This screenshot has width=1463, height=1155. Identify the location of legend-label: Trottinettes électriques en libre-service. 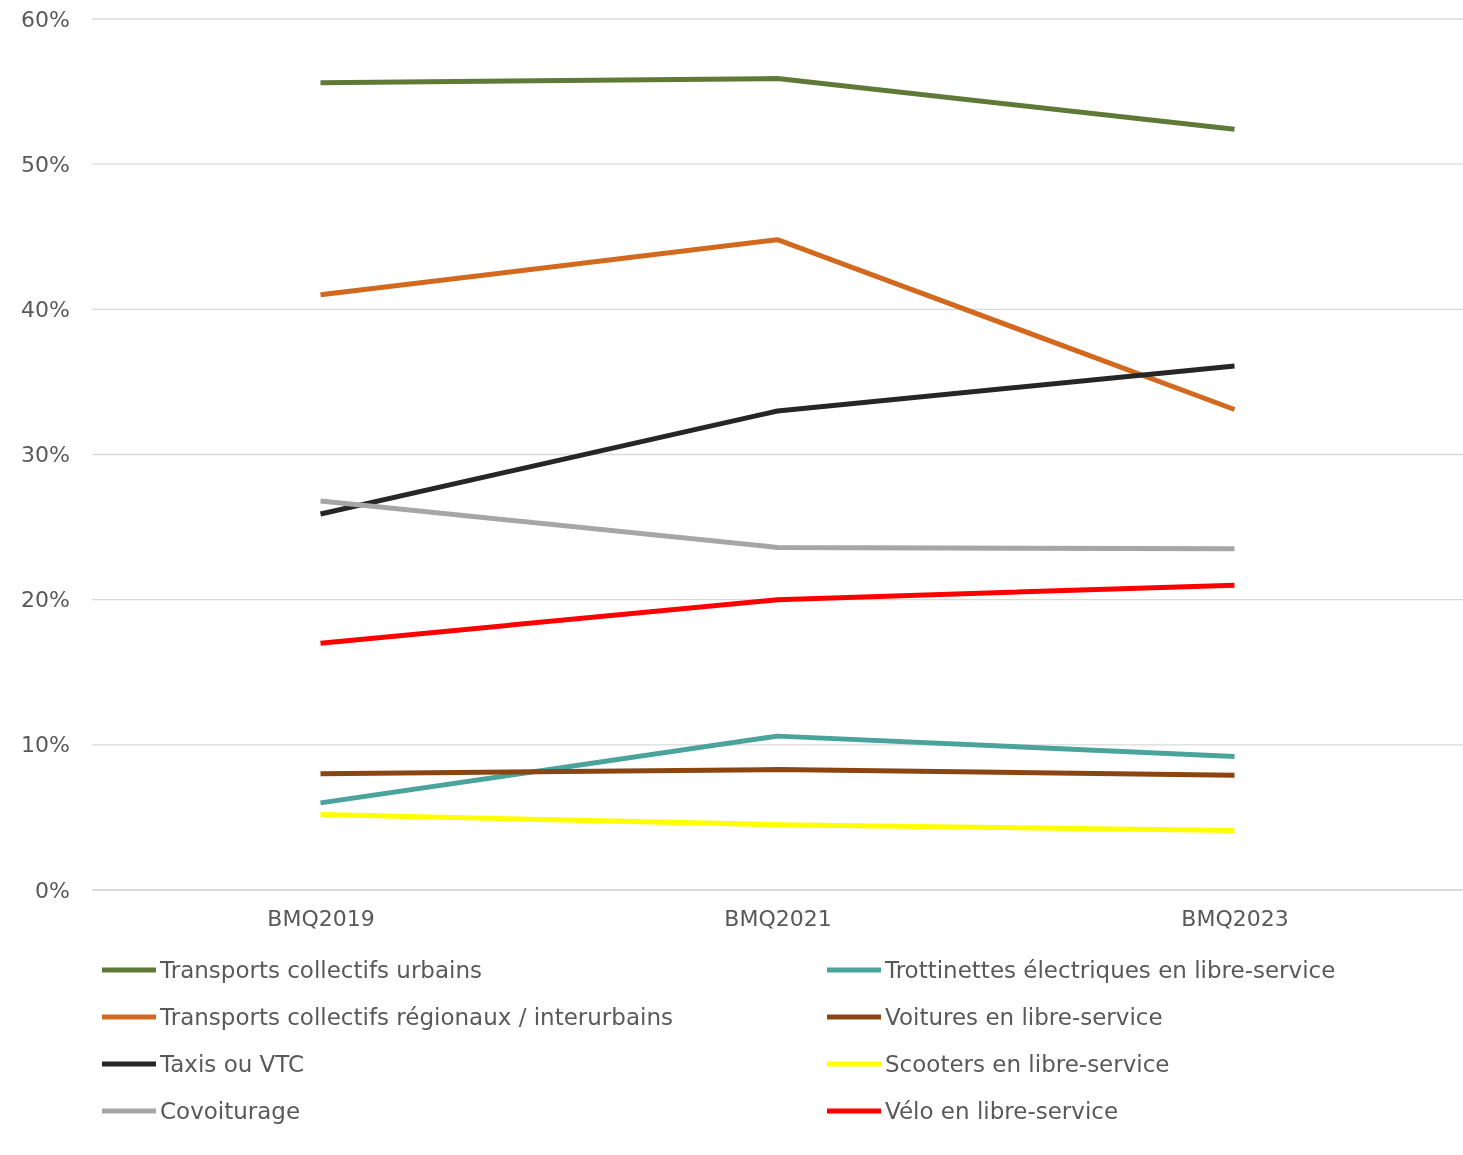
(1110, 970).